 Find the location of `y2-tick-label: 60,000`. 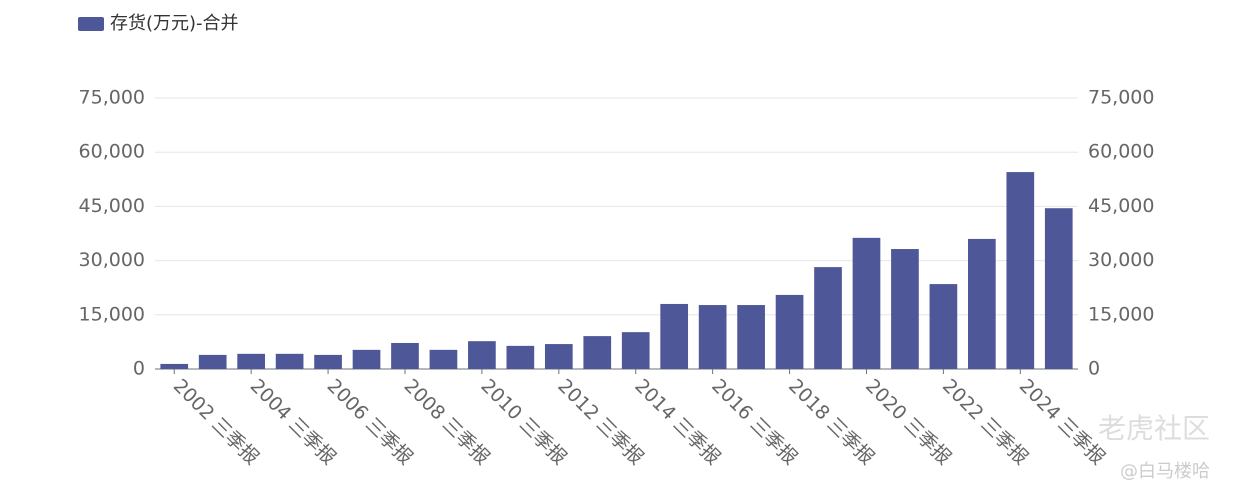

y2-tick-label: 60,000 is located at coordinates (1121, 152).